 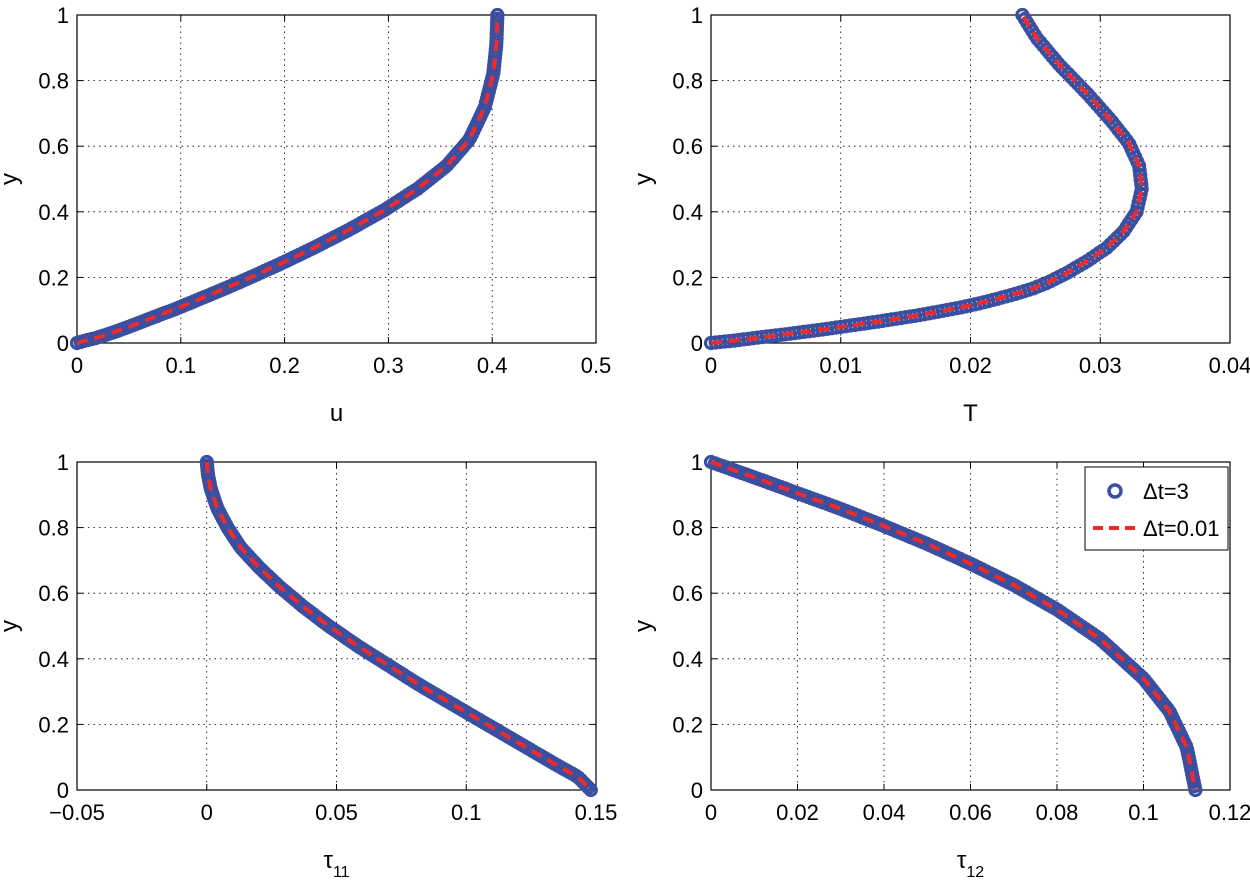 What do you see at coordinates (1166, 491) in the screenshot?
I see `legend-entry-label: Δt=3` at bounding box center [1166, 491].